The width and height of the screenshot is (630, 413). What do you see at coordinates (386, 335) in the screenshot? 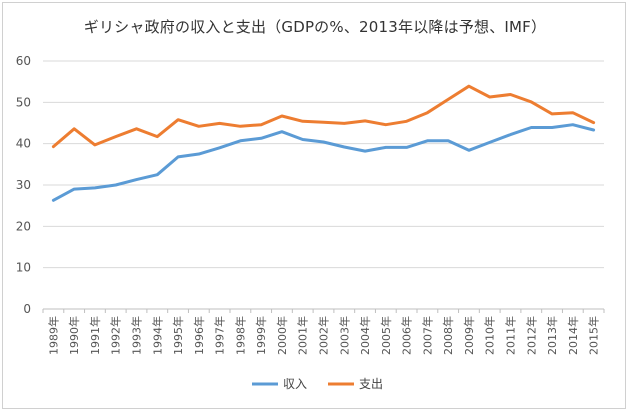
I see `x-tick-label: 2005年` at bounding box center [386, 335].